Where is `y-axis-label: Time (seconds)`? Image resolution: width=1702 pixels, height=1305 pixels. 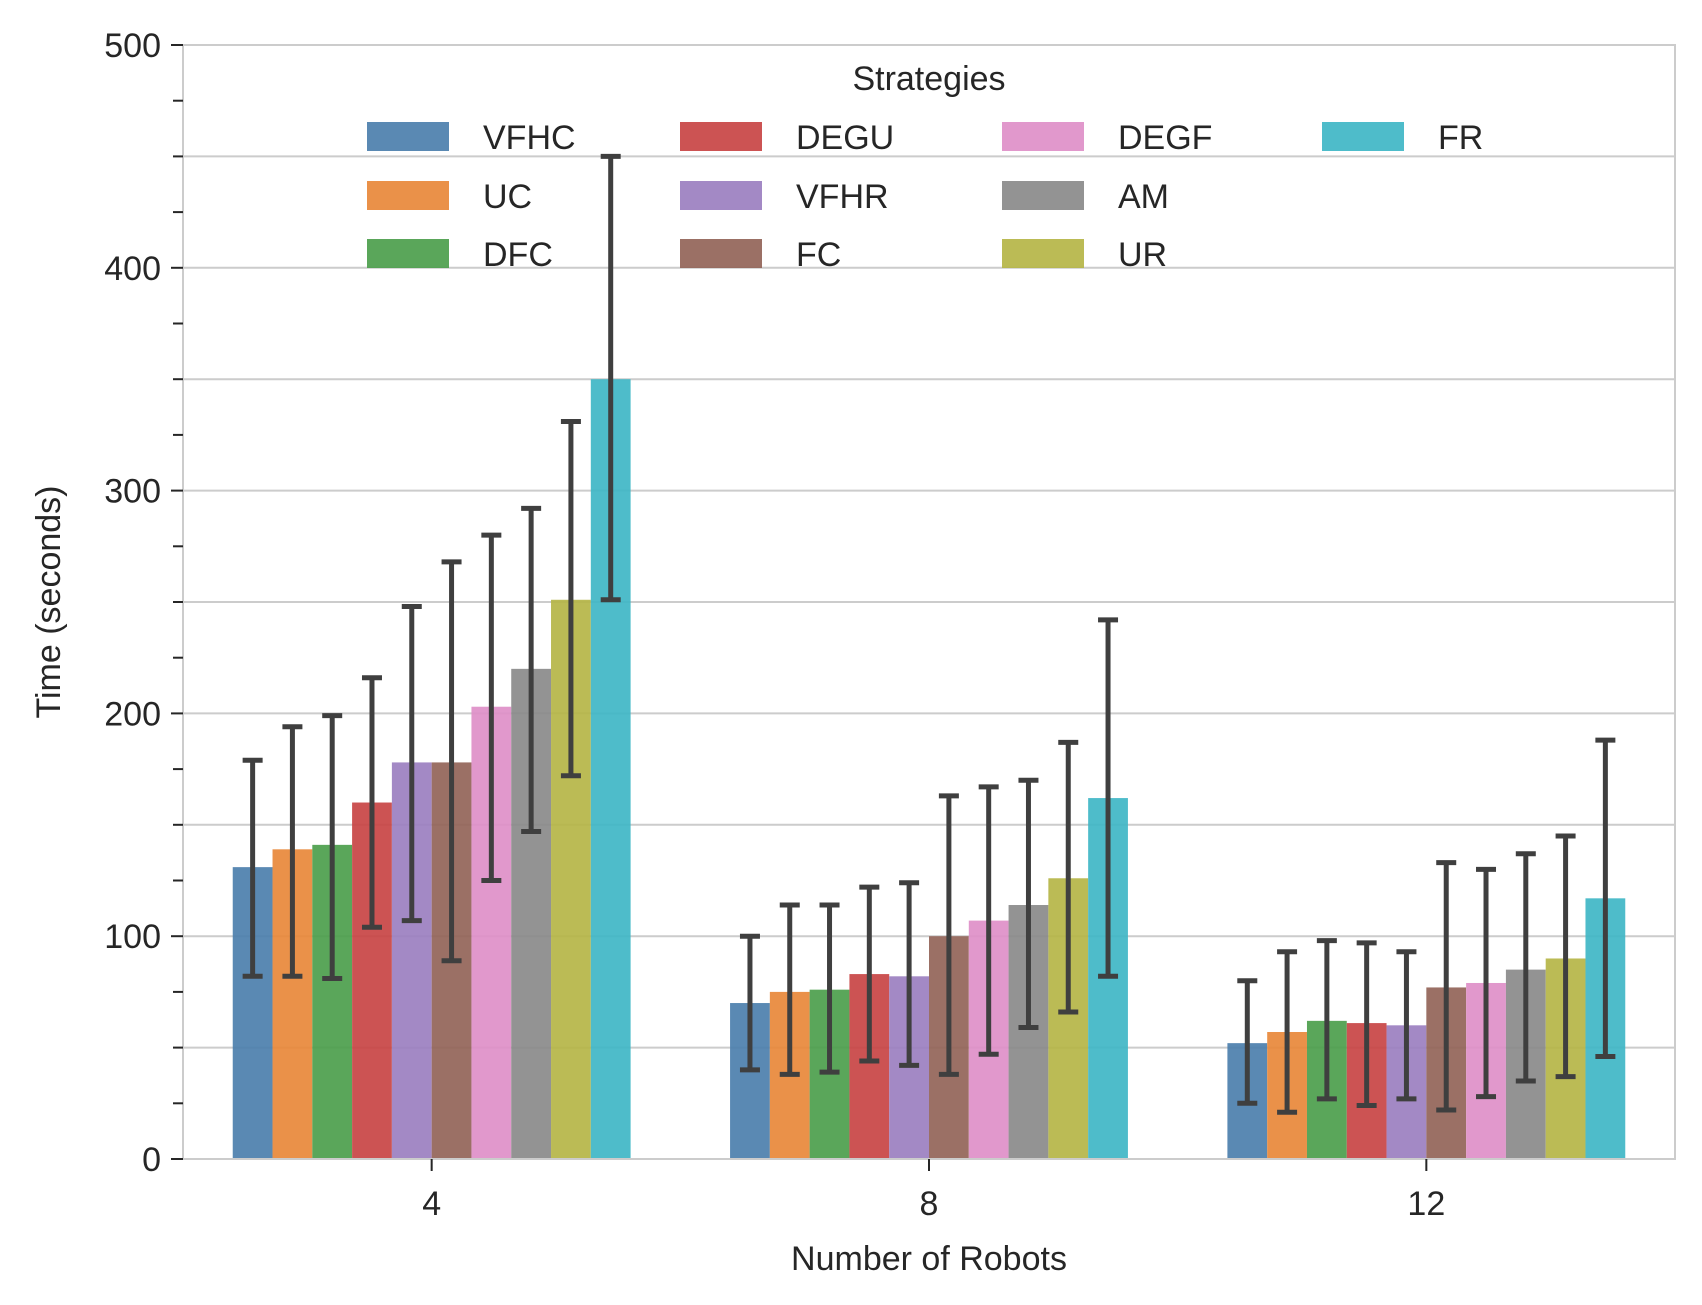
y-axis-label: Time (seconds) is located at coordinates (49, 601).